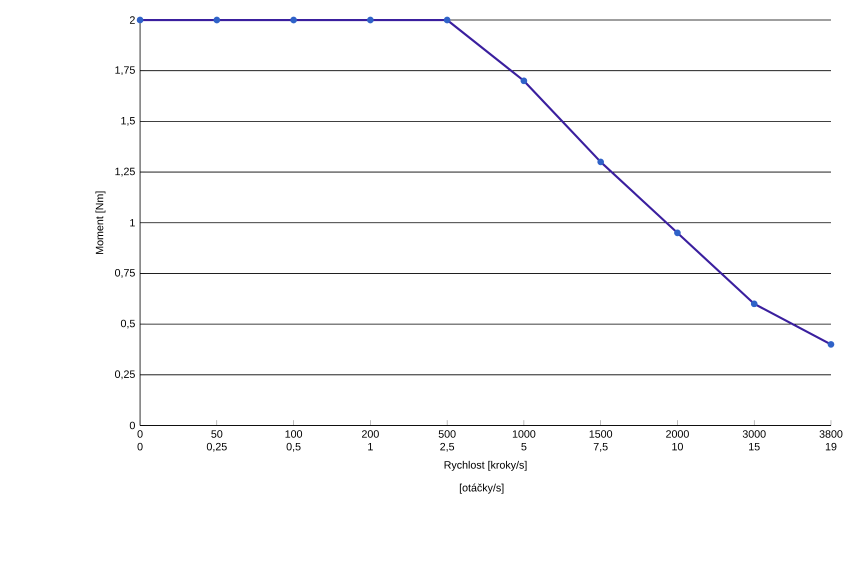  What do you see at coordinates (524, 434) in the screenshot?
I see `x-tick-label: 1000` at bounding box center [524, 434].